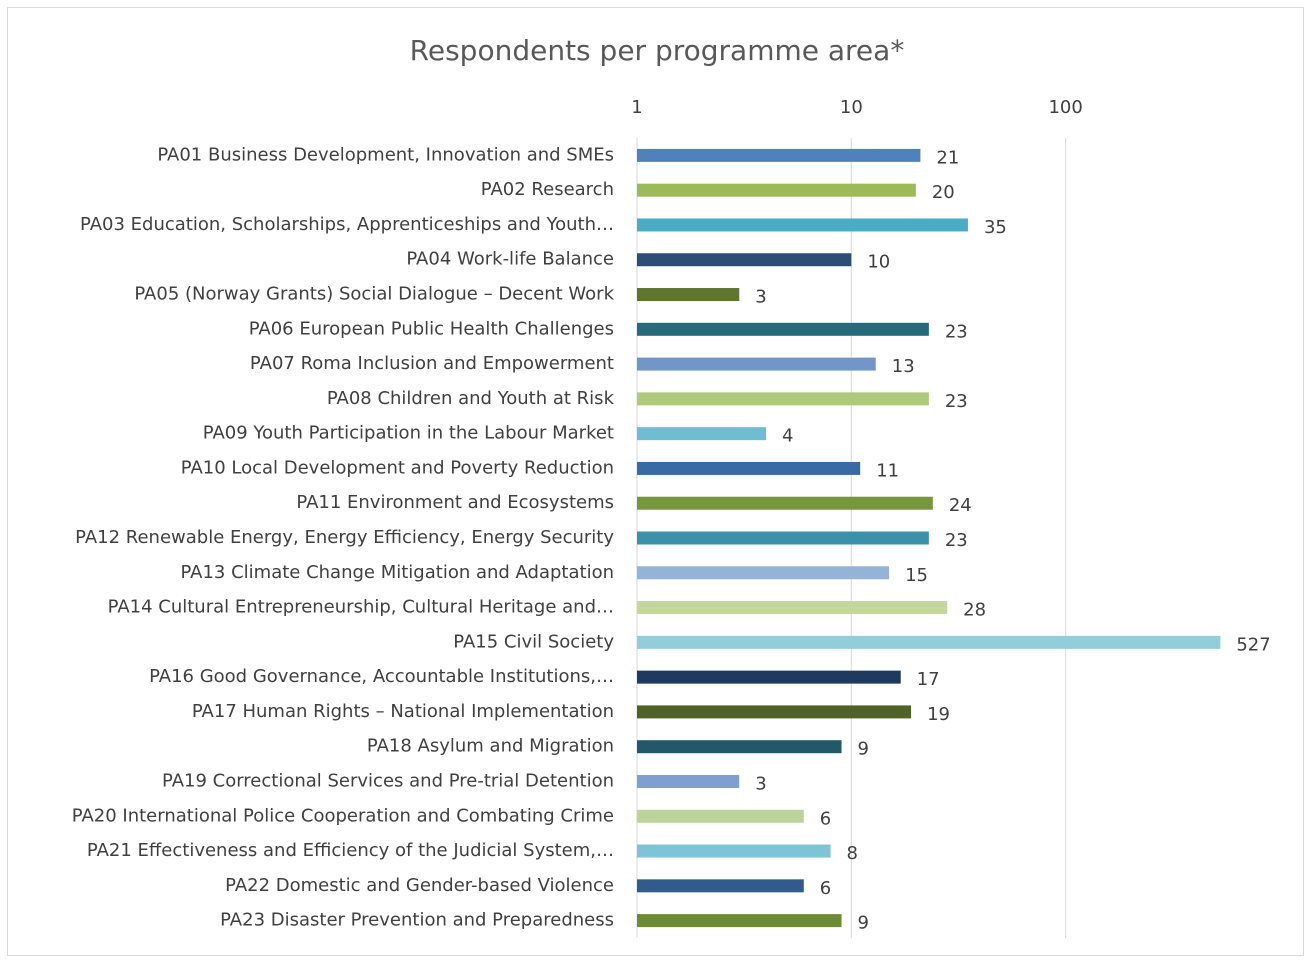 The width and height of the screenshot is (1311, 963). What do you see at coordinates (903, 366) in the screenshot?
I see `value-label: 13` at bounding box center [903, 366].